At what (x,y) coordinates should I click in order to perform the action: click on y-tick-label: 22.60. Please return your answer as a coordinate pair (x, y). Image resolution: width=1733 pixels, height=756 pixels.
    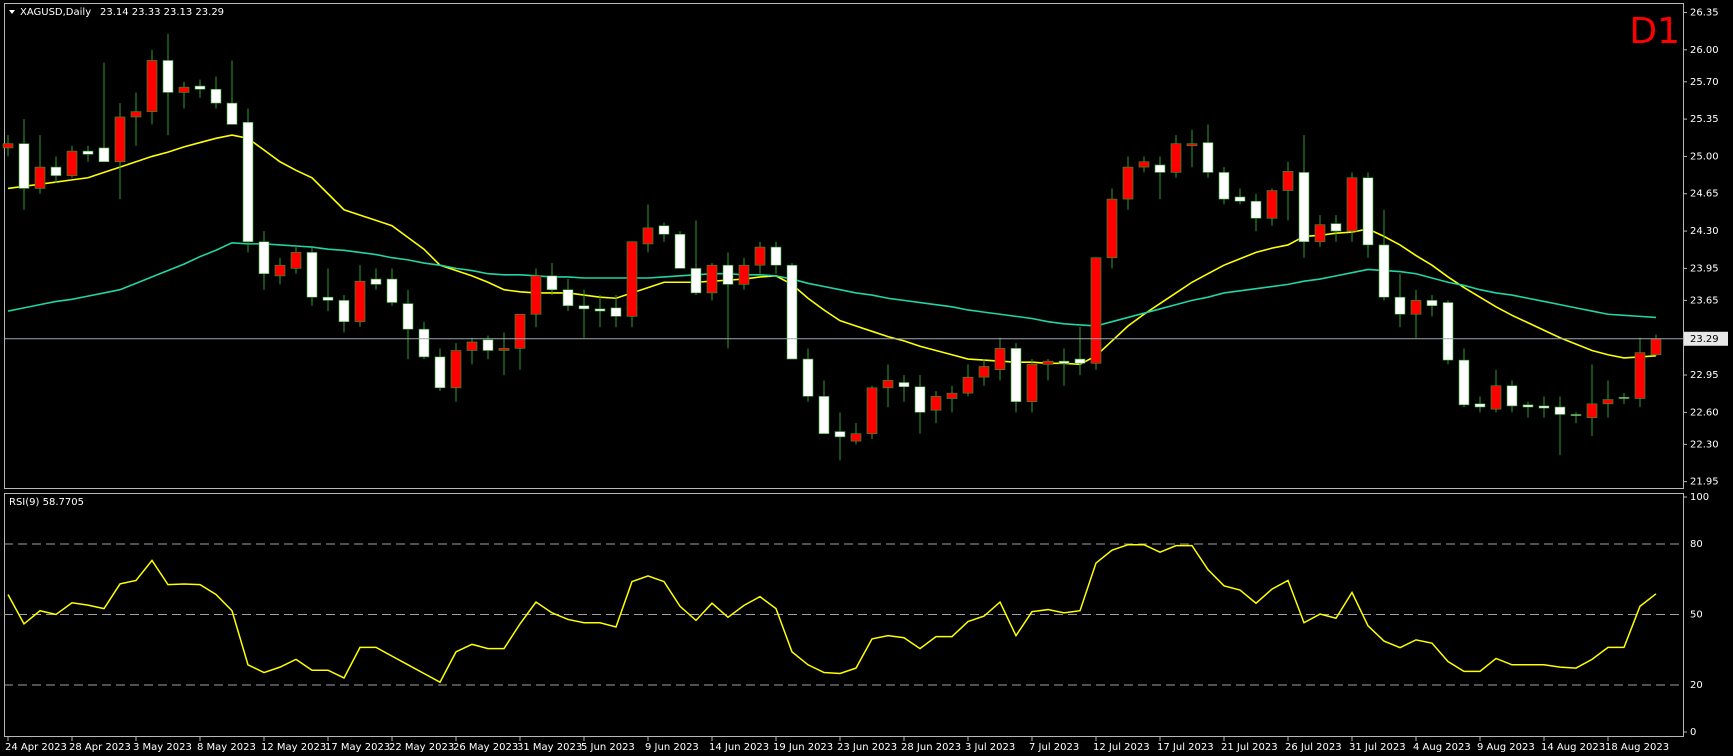
    Looking at the image, I should click on (1704, 412).